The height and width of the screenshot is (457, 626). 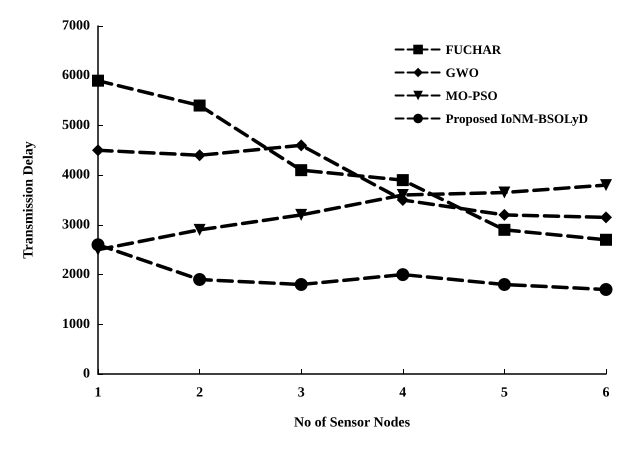 I want to click on legend-label: MO-PSO, so click(x=472, y=95).